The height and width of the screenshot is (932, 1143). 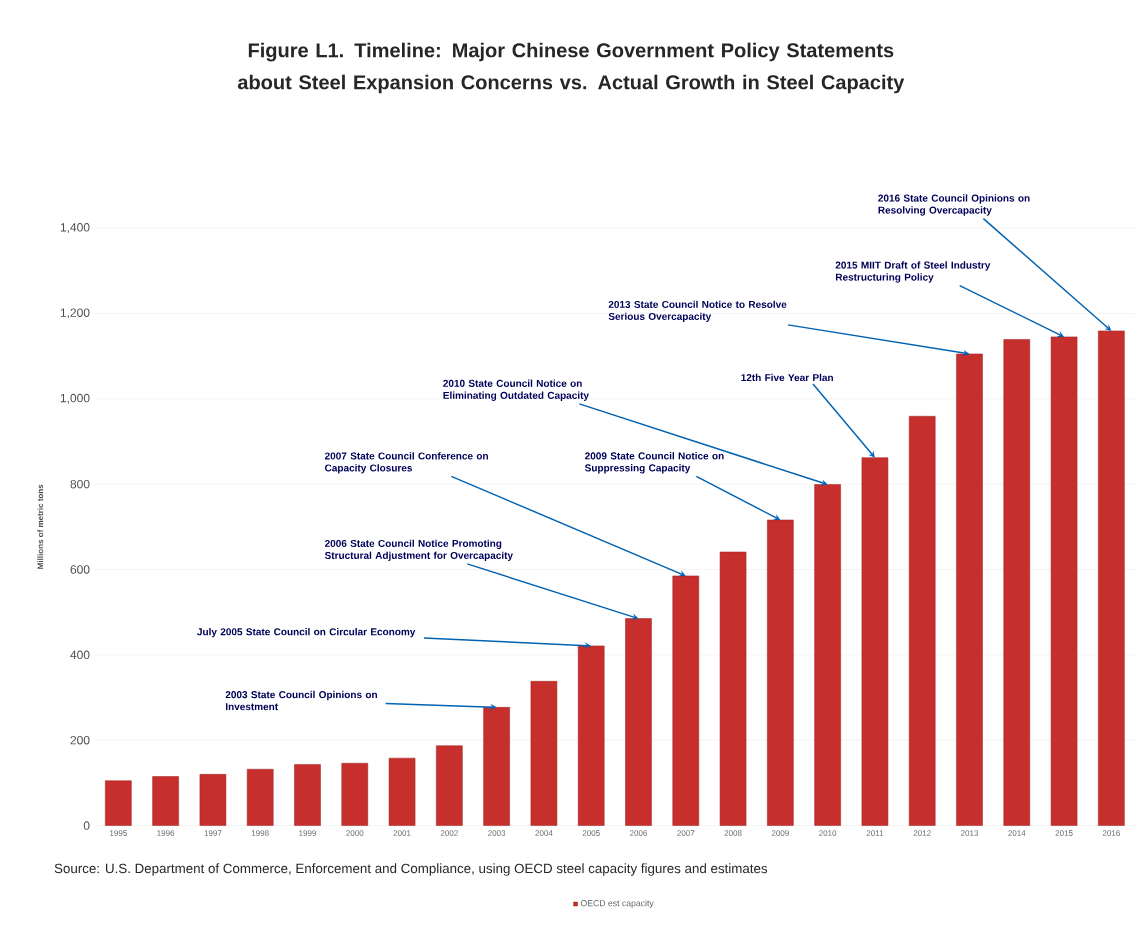 I want to click on x-tick-label: 2006, so click(x=638, y=833).